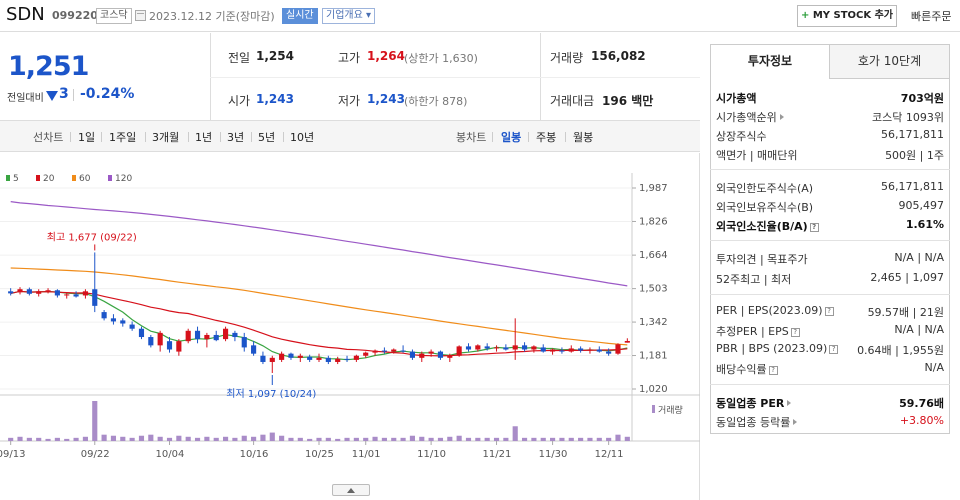 This screenshot has width=960, height=500. Describe the element at coordinates (12, 454) in the screenshot. I see `x-tick-label: 09/13` at that location.